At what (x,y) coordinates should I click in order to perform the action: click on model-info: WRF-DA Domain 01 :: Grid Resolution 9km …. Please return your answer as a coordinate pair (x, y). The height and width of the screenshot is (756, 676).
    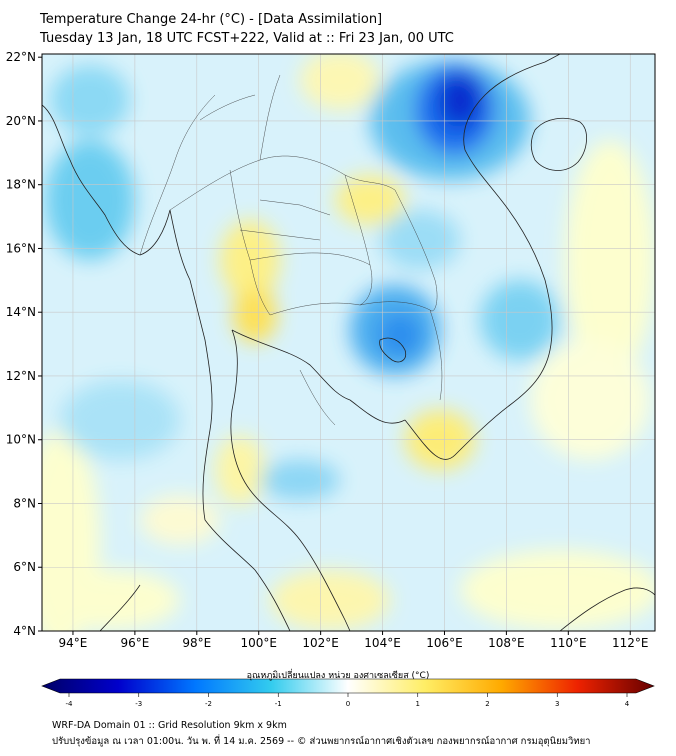
    Looking at the image, I should click on (169, 725).